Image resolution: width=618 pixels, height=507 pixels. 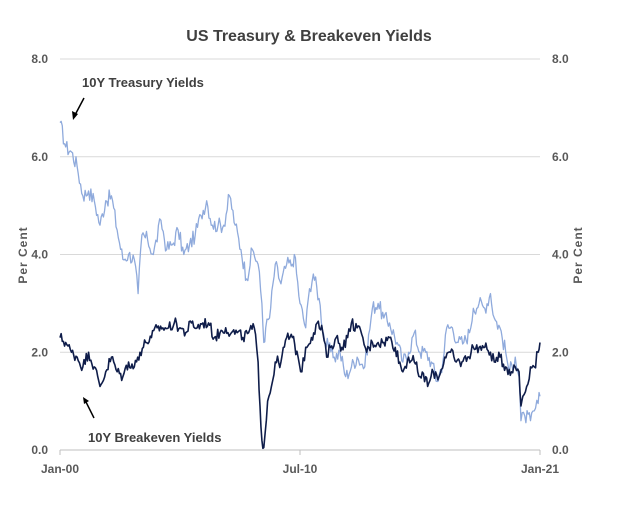 What do you see at coordinates (300, 469) in the screenshot?
I see `x-tick-label: Jul-10` at bounding box center [300, 469].